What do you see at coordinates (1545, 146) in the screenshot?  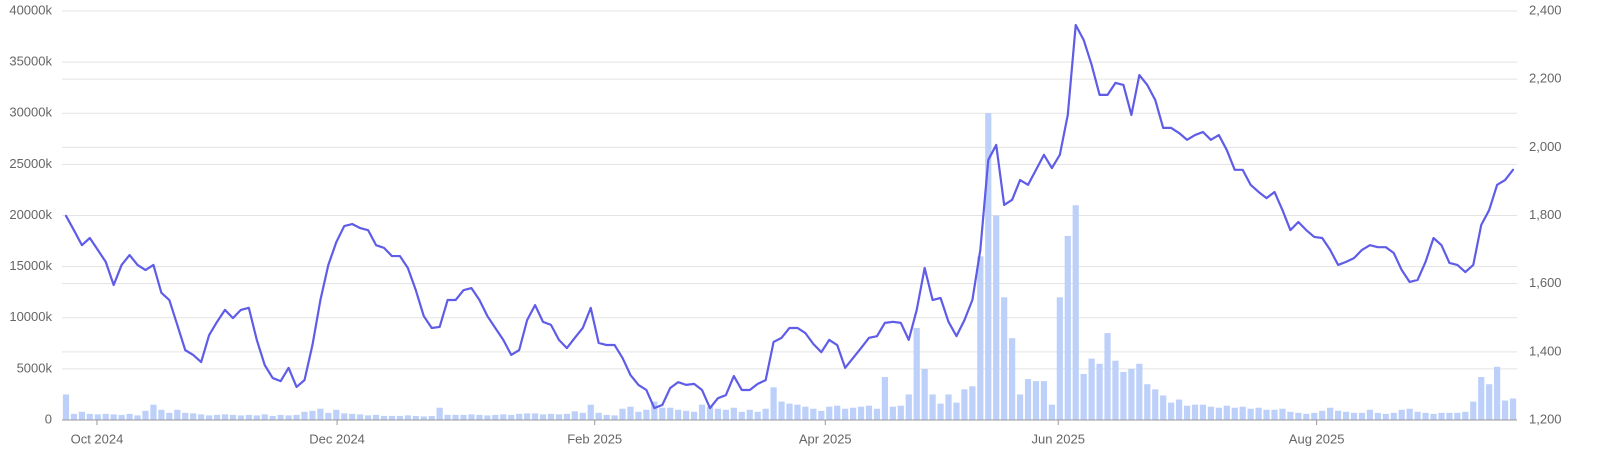 I see `y2-tick-label: 2,000` at bounding box center [1545, 146].